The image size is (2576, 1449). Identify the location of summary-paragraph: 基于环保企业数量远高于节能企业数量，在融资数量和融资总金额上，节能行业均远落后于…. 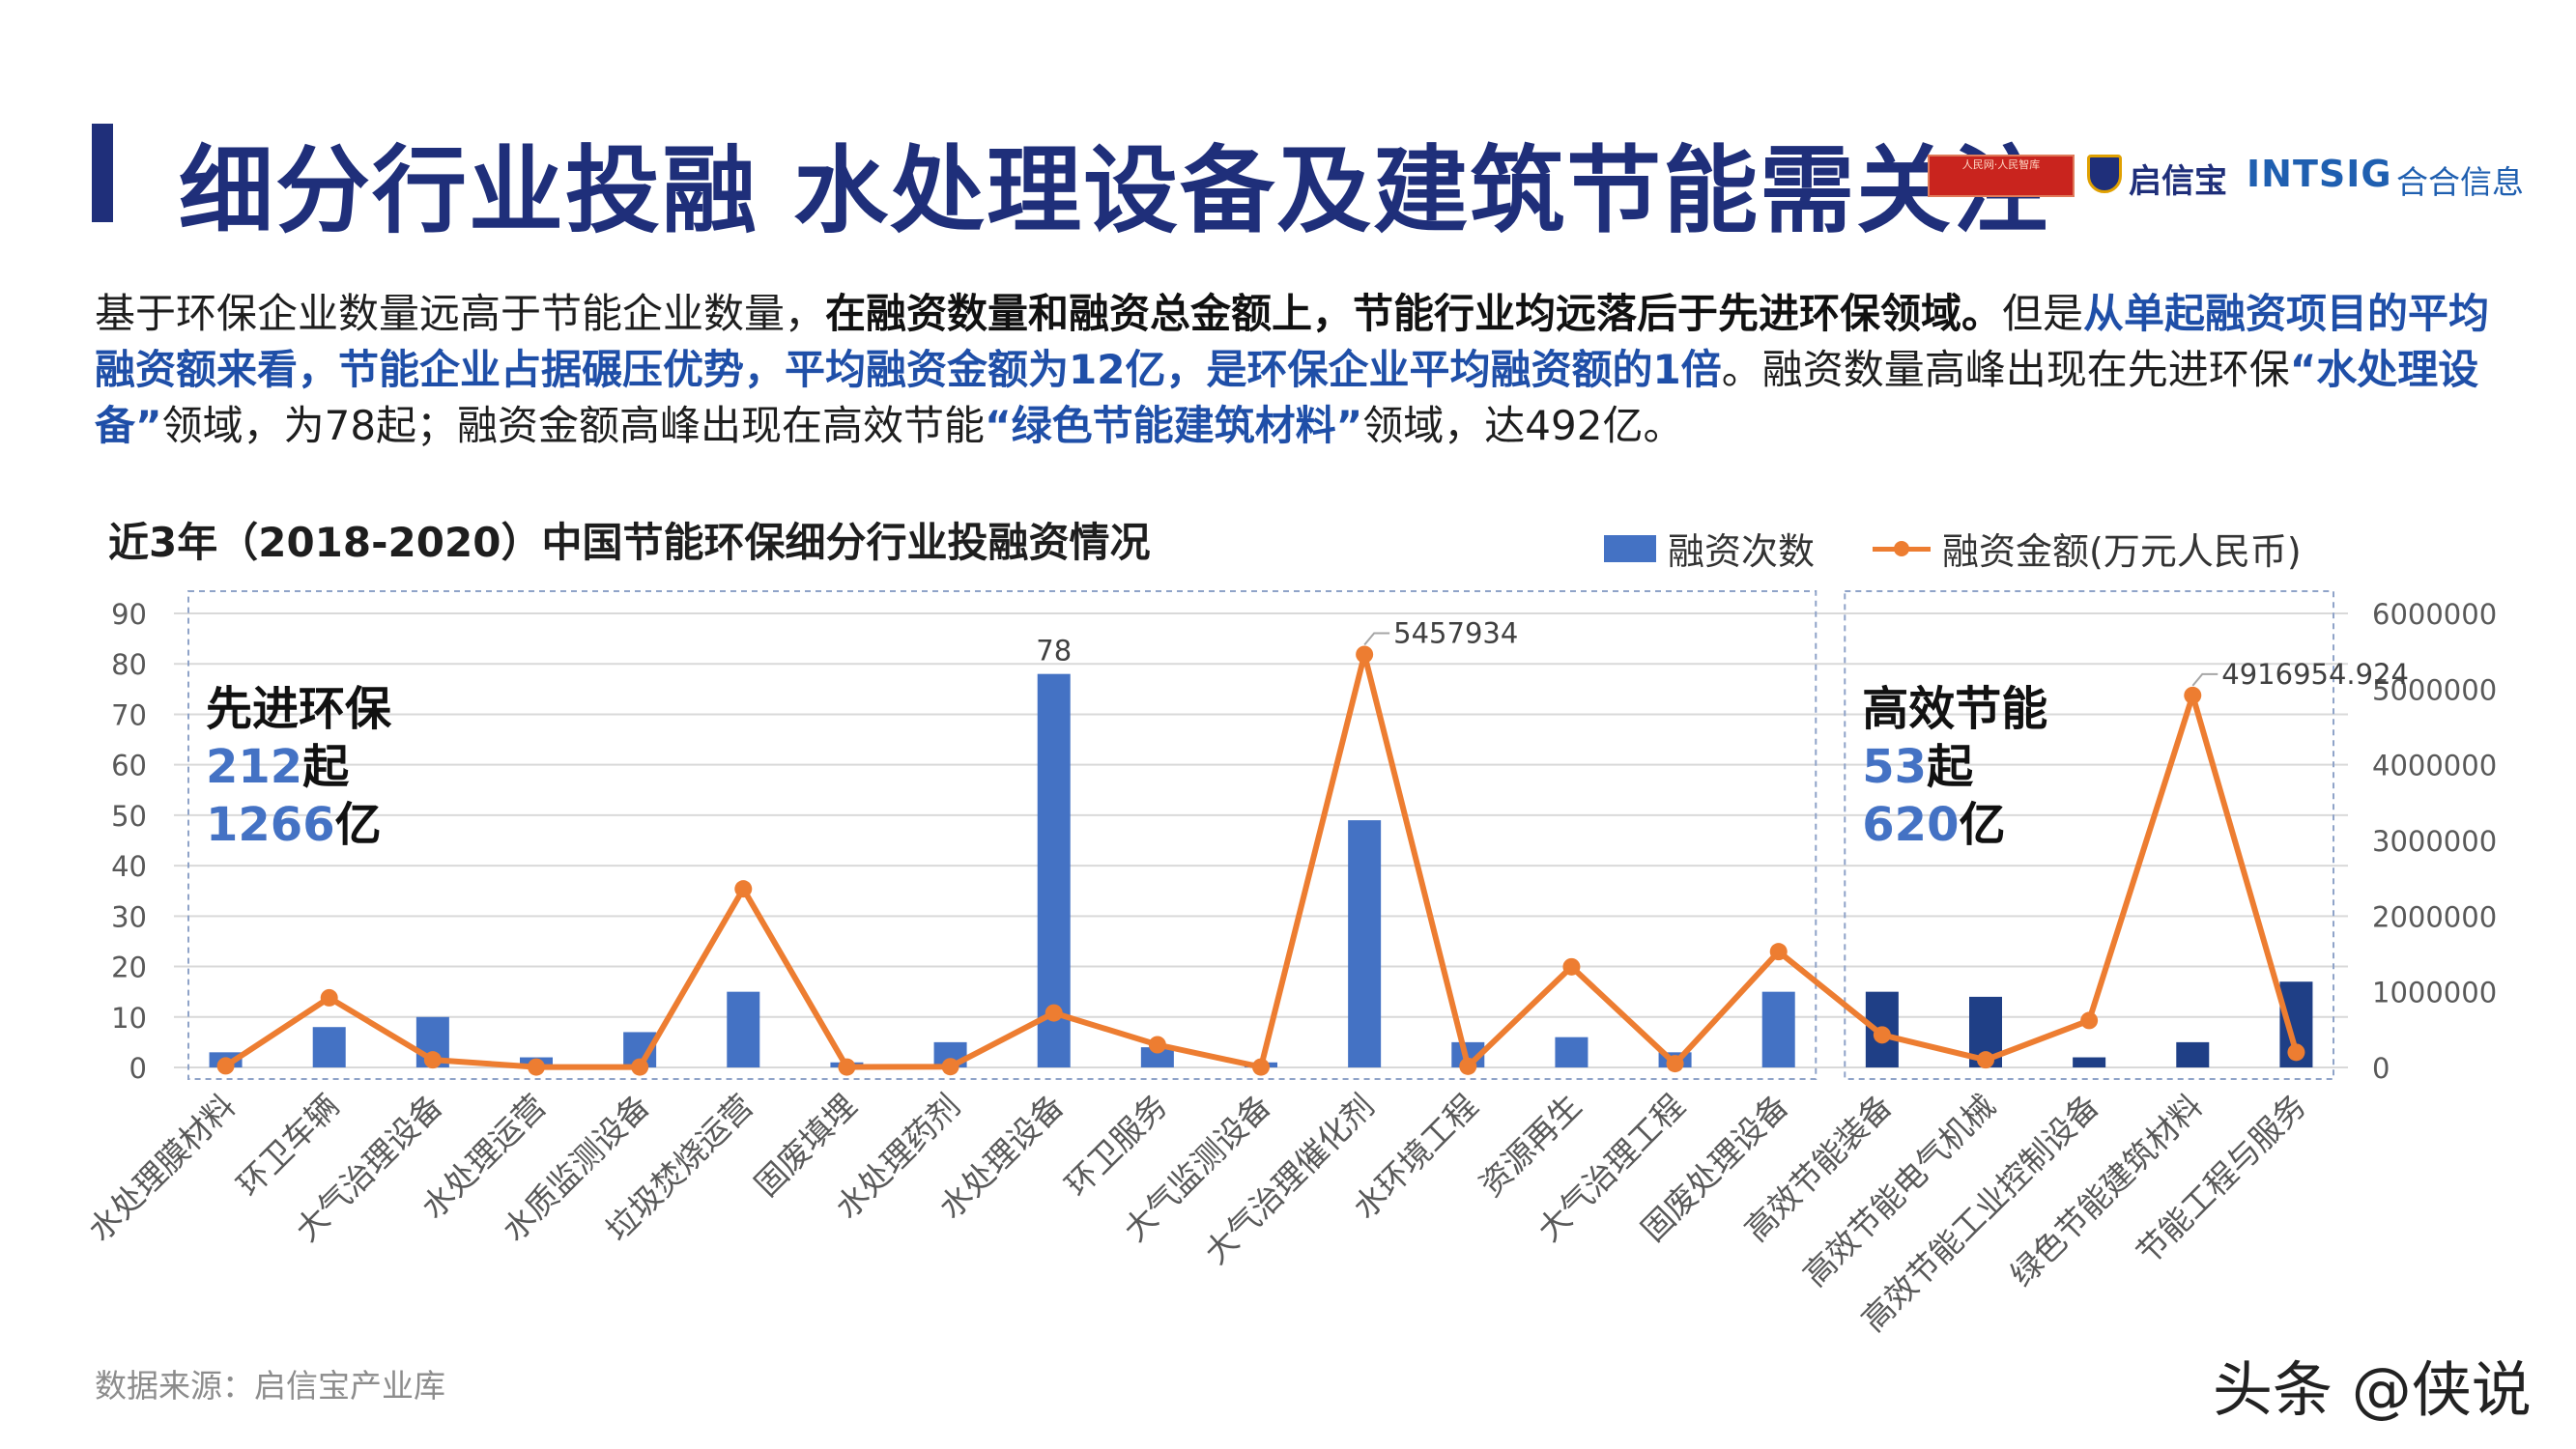
(1293, 370).